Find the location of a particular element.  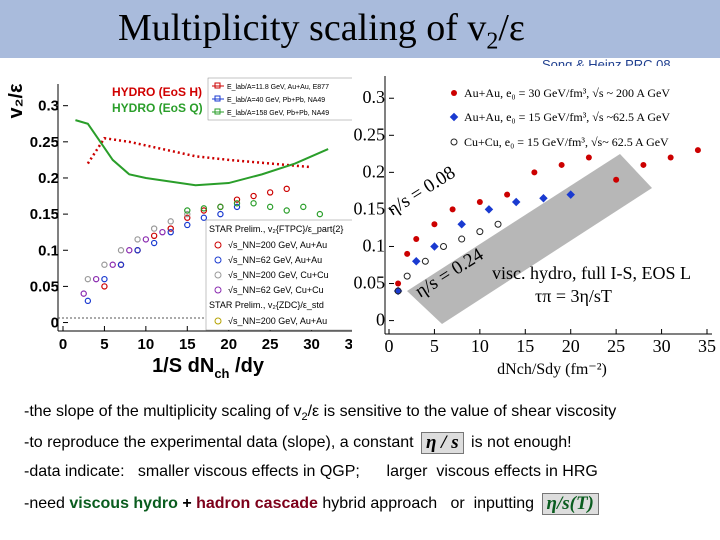

star-entry-5: √s_NN=200 GeV, Au+Au is located at coordinates (277, 321).